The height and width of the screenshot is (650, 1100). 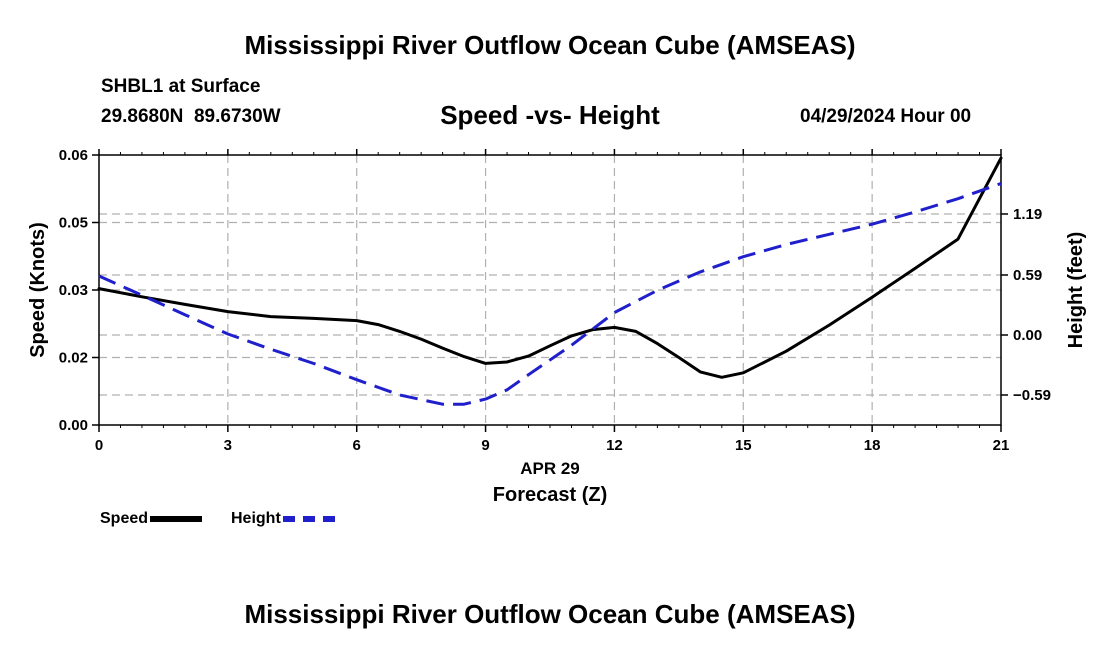 I want to click on x-tick-label: 9, so click(x=485, y=445).